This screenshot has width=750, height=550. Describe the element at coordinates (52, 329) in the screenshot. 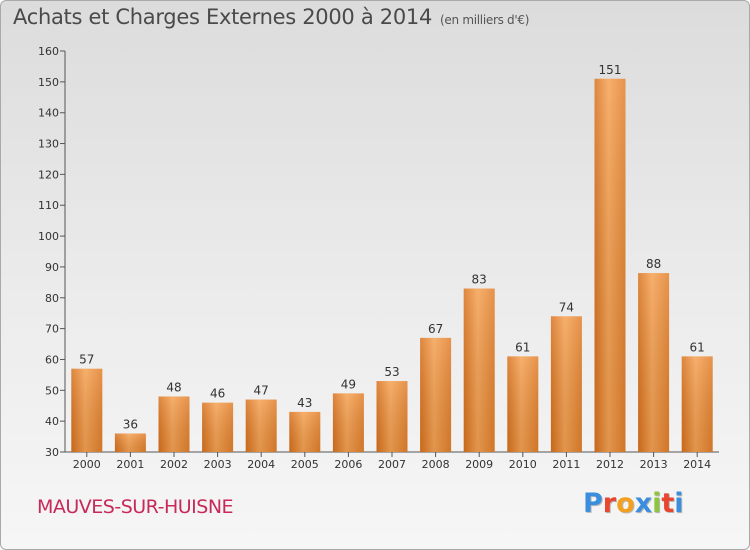

I see `y-tick-label: 70` at that location.